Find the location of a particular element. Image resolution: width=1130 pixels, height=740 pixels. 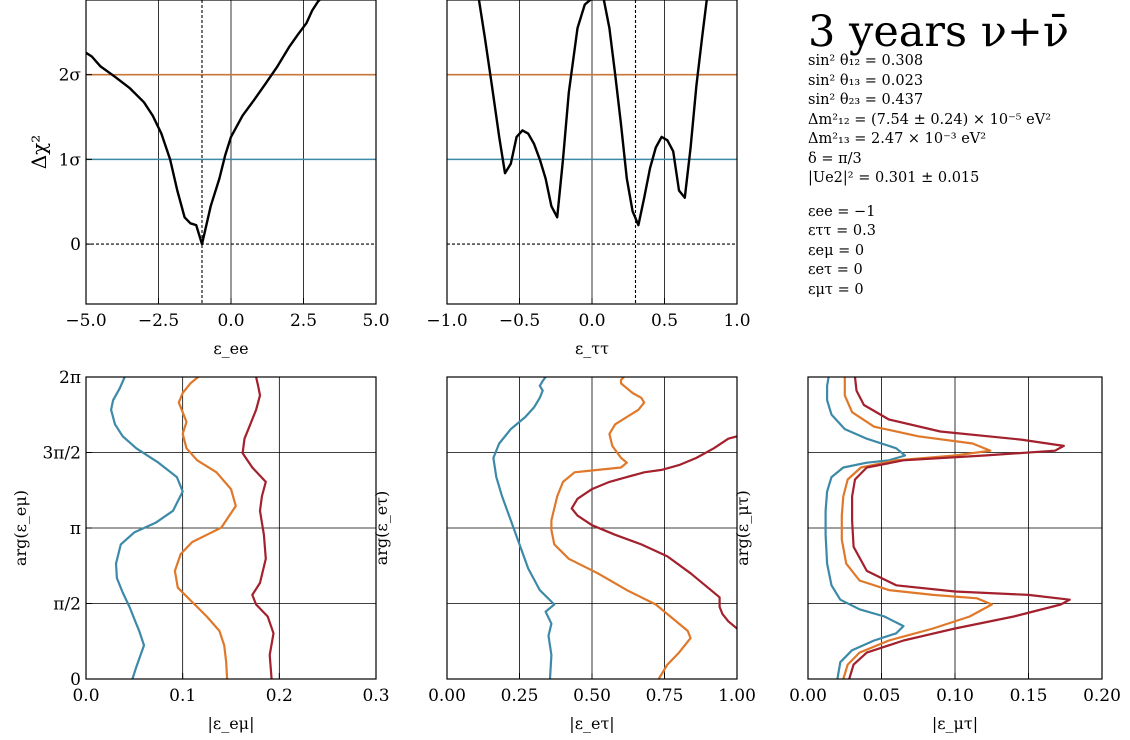

nsi-line: εeμ = 0 is located at coordinates (836, 250).